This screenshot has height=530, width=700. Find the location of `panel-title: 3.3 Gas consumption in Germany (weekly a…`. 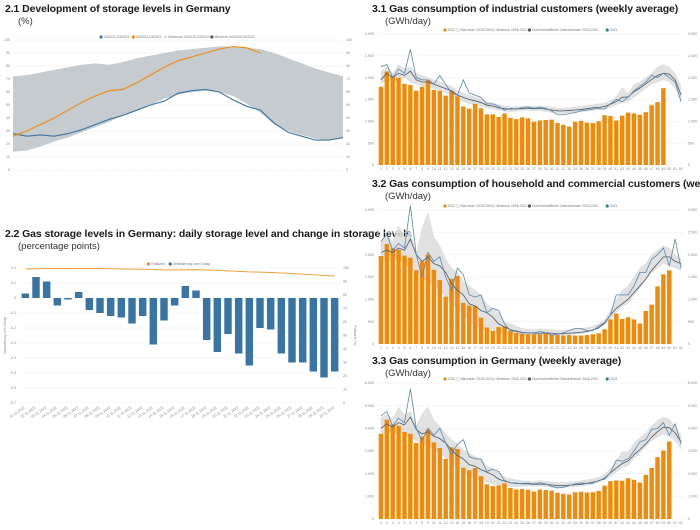

panel-title: 3.3 Gas consumption in Germany (weekly a… is located at coordinates (497, 361).